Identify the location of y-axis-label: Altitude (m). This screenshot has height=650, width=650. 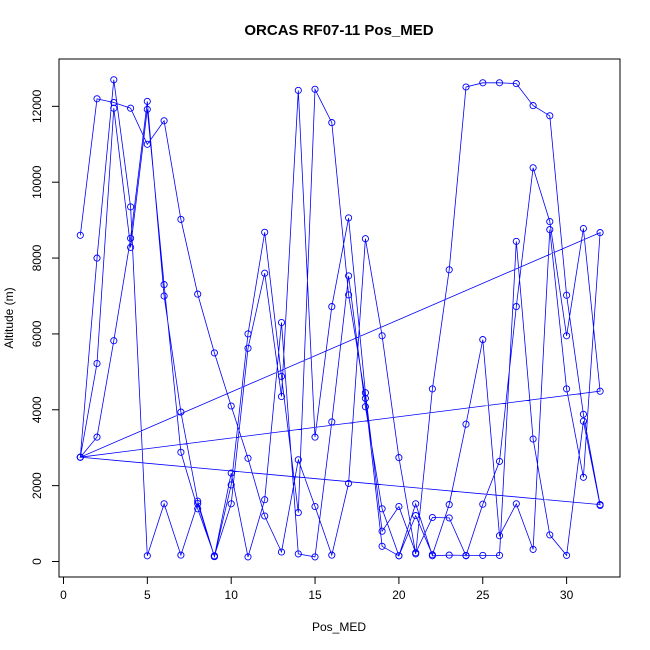
(9, 317).